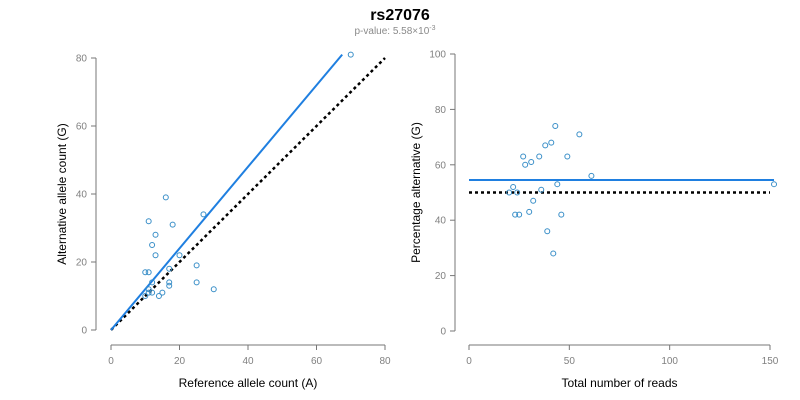 The image size is (800, 400). Describe the element at coordinates (441, 276) in the screenshot. I see `chart-1-y-tick-label-1: 20` at that location.